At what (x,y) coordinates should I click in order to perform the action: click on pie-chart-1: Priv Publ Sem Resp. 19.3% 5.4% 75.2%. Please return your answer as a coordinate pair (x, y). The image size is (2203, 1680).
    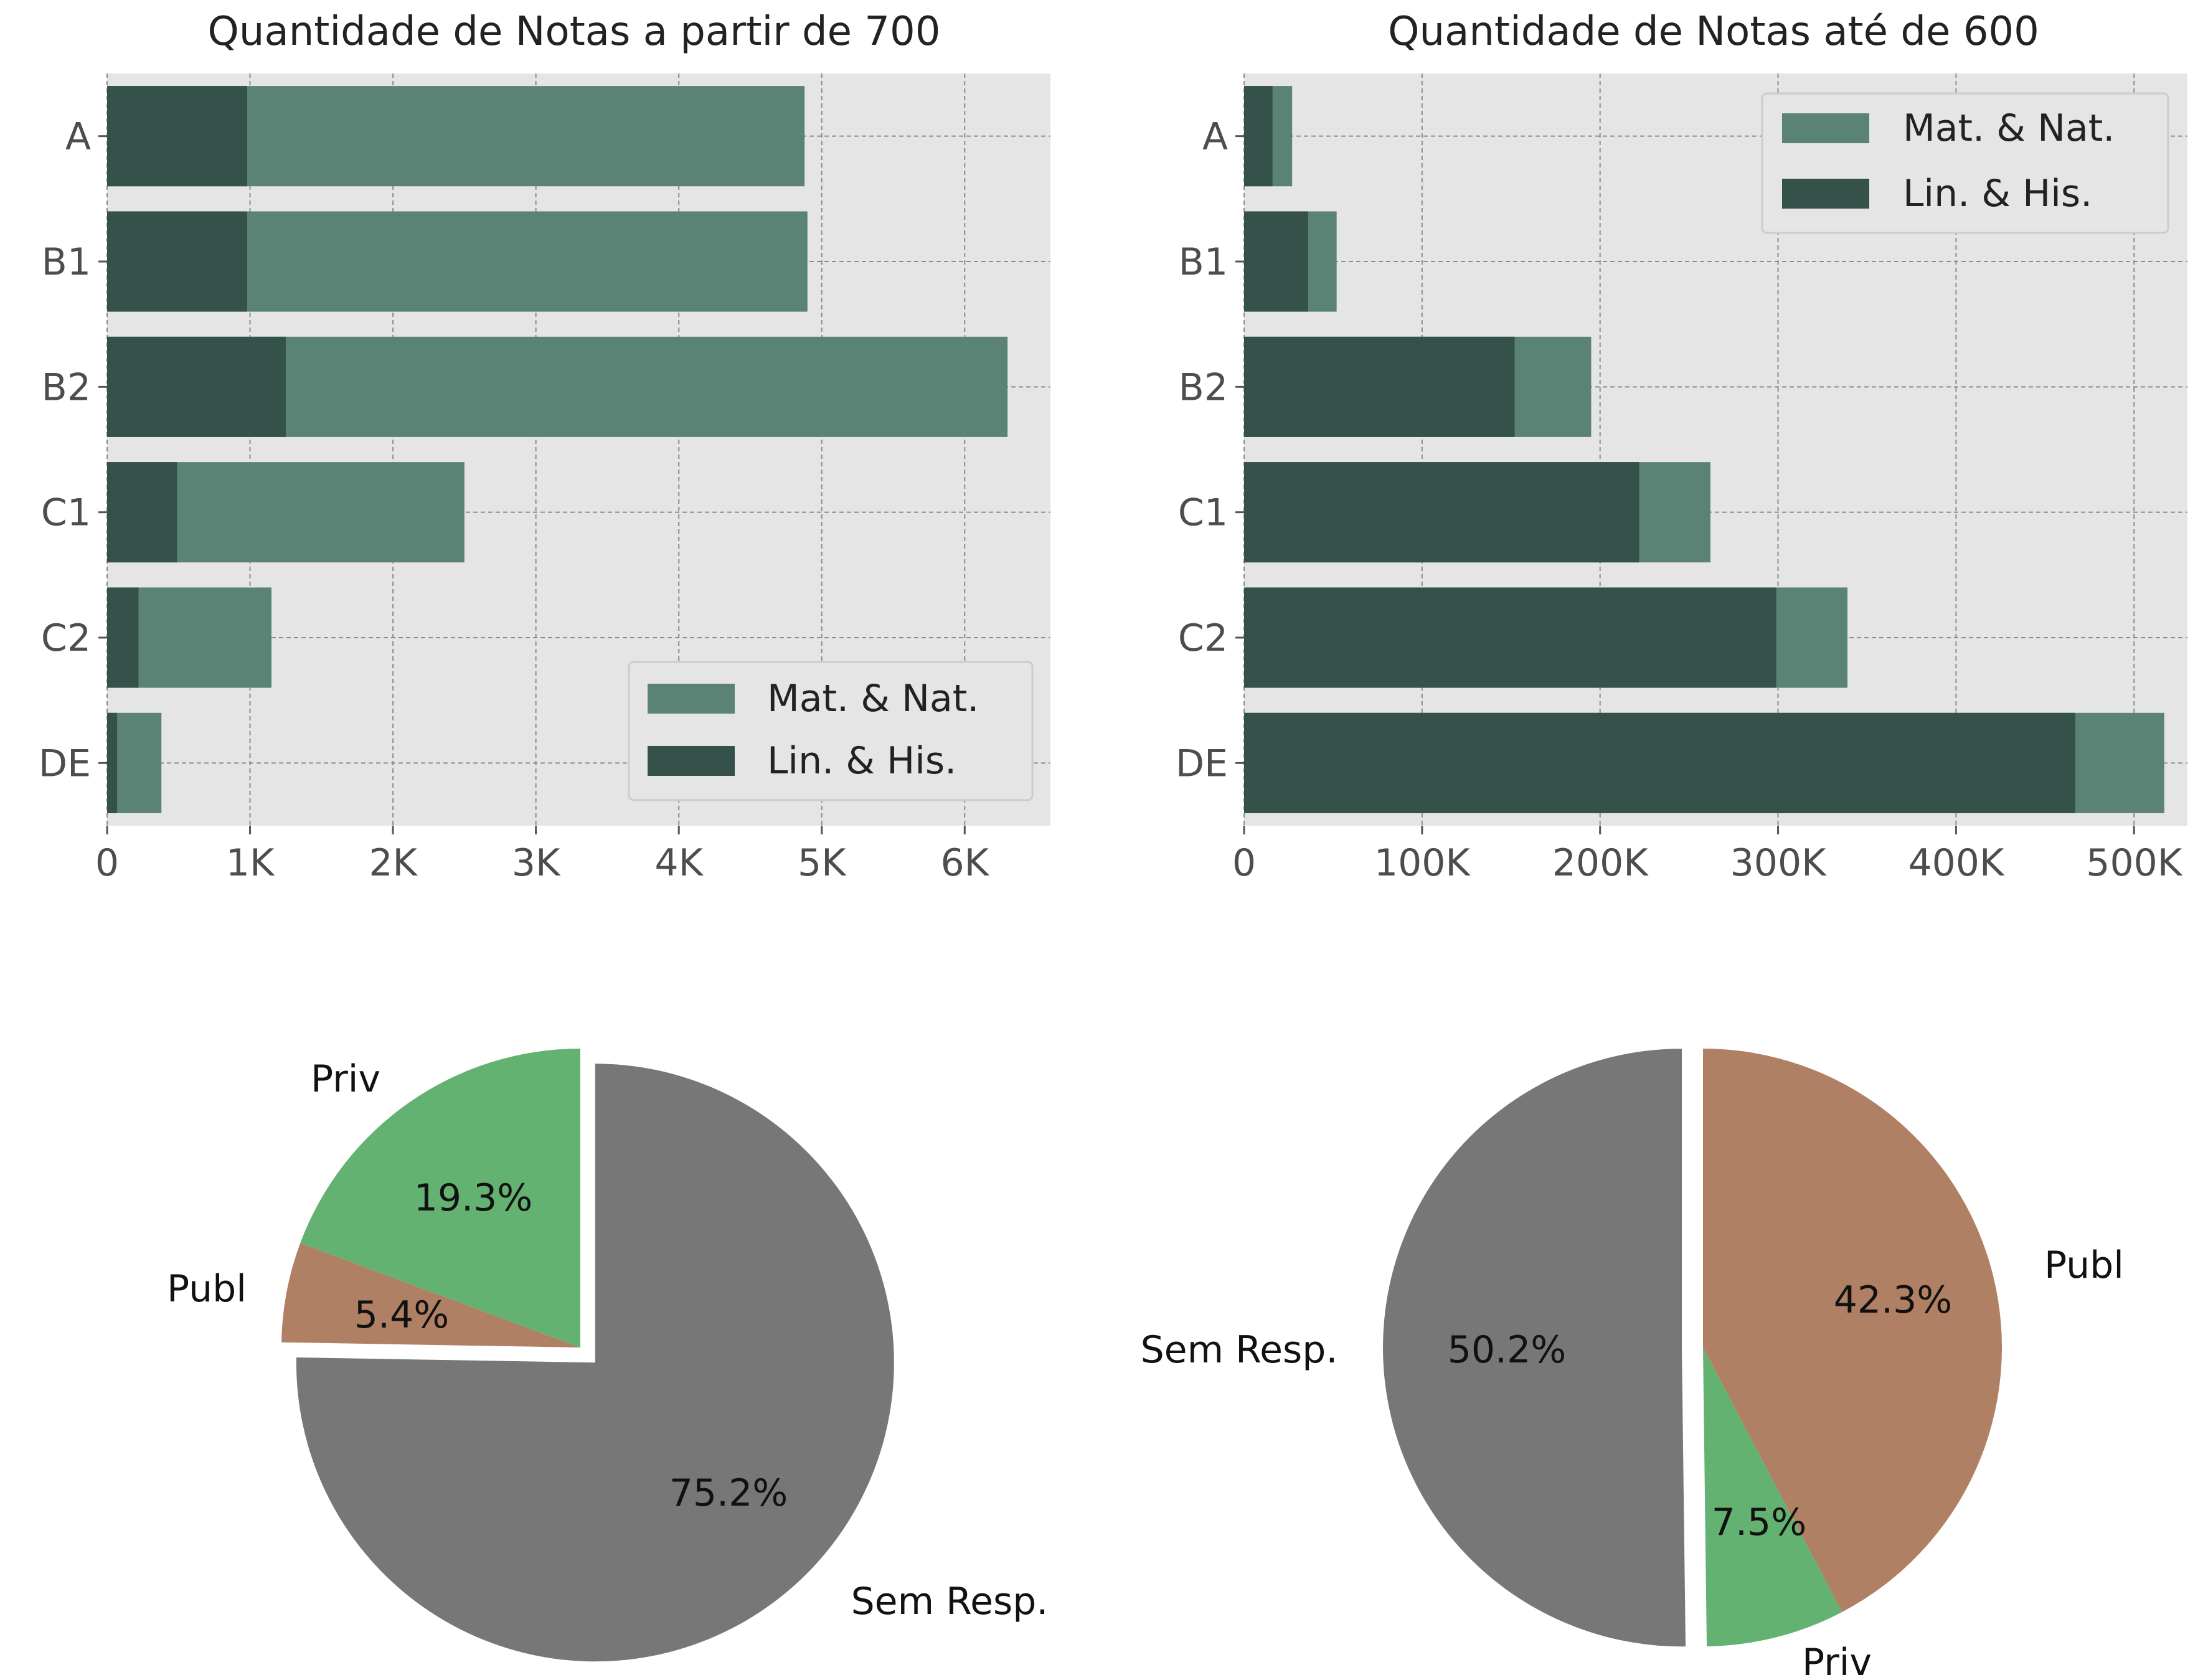
    Looking at the image, I should click on (608, 1355).